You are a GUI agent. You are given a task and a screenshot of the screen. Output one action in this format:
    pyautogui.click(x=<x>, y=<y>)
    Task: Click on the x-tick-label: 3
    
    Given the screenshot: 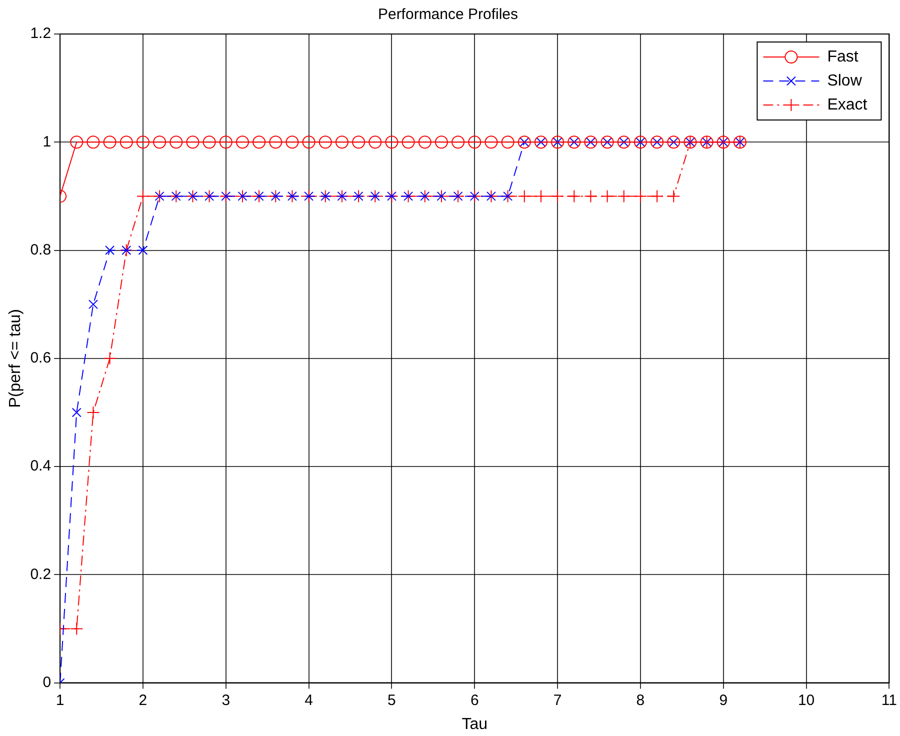 What is the action you would take?
    pyautogui.click(x=226, y=700)
    